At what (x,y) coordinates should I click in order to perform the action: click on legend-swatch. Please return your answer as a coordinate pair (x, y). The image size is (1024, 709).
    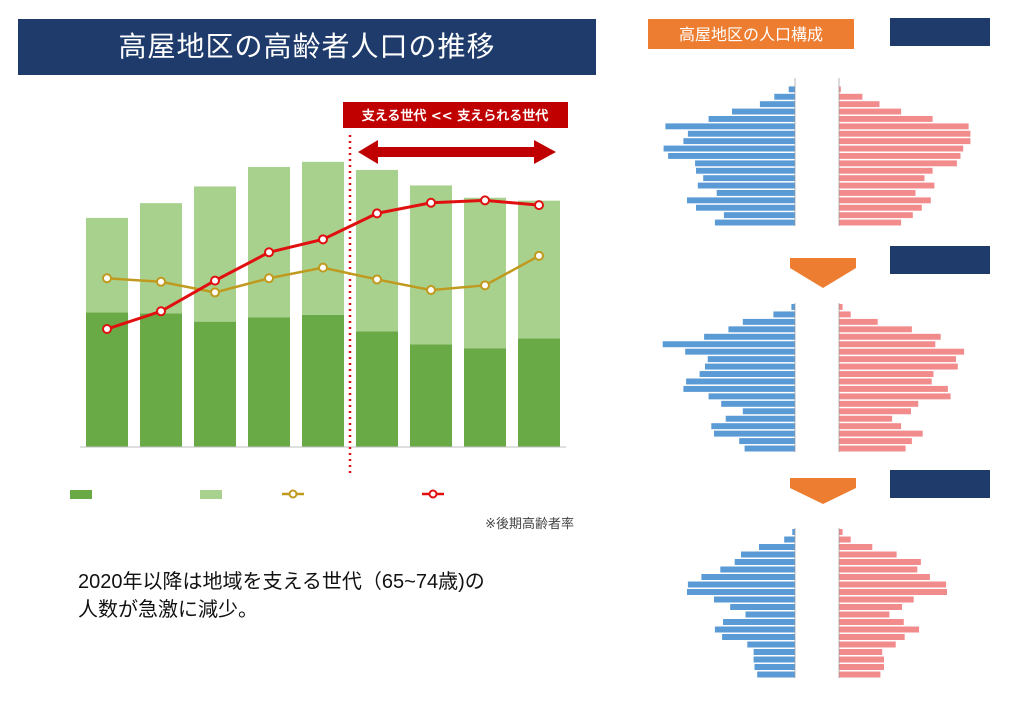
    Looking at the image, I should click on (211, 494).